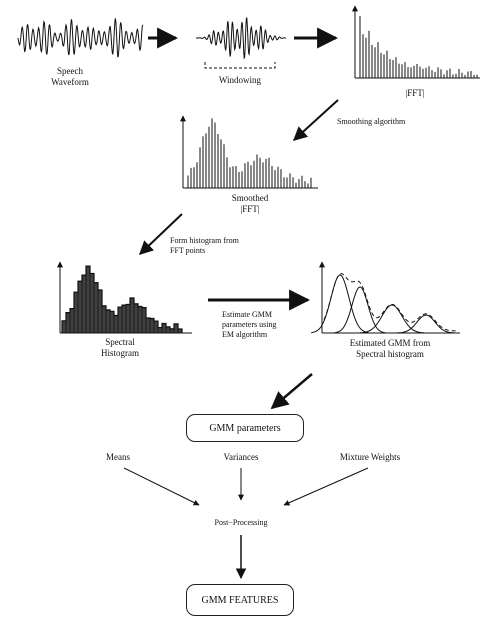  Describe the element at coordinates (70, 82) in the screenshot. I see `speech-label-line2: Waveform` at that location.